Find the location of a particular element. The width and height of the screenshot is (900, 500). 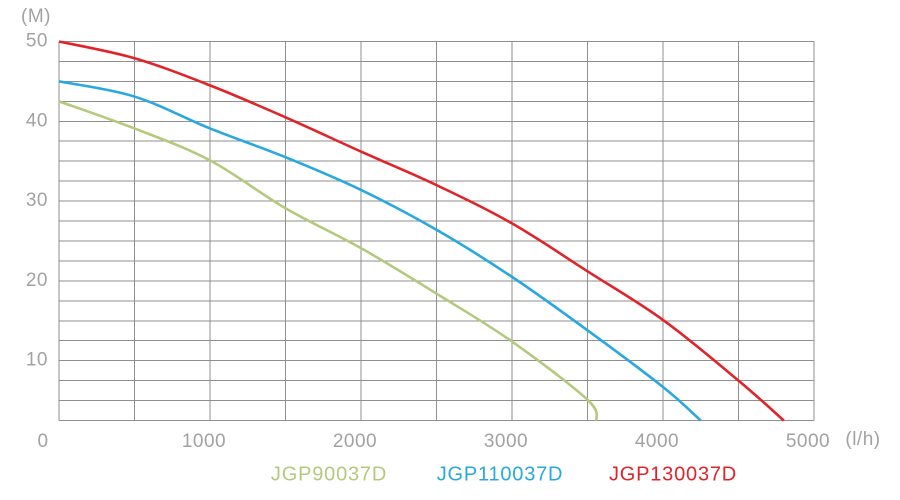

x-tick-label: 1000 is located at coordinates (204, 441).